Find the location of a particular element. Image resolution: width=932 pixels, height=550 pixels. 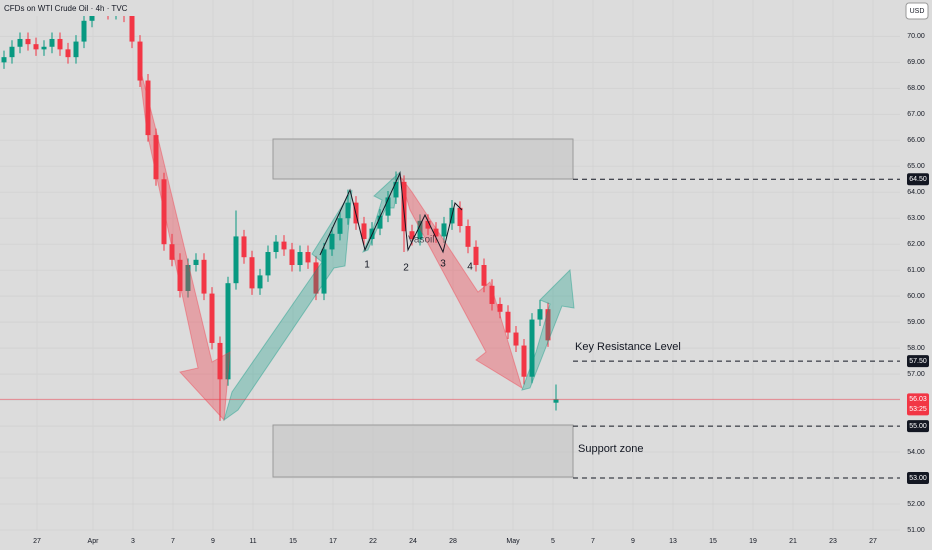

x-tick-label: 7 is located at coordinates (173, 541).